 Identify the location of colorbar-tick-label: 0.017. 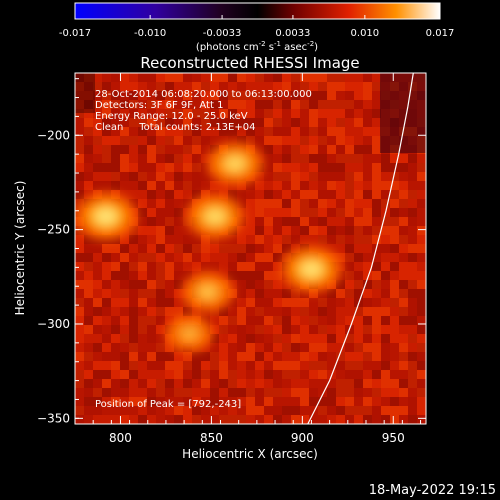
(440, 33).